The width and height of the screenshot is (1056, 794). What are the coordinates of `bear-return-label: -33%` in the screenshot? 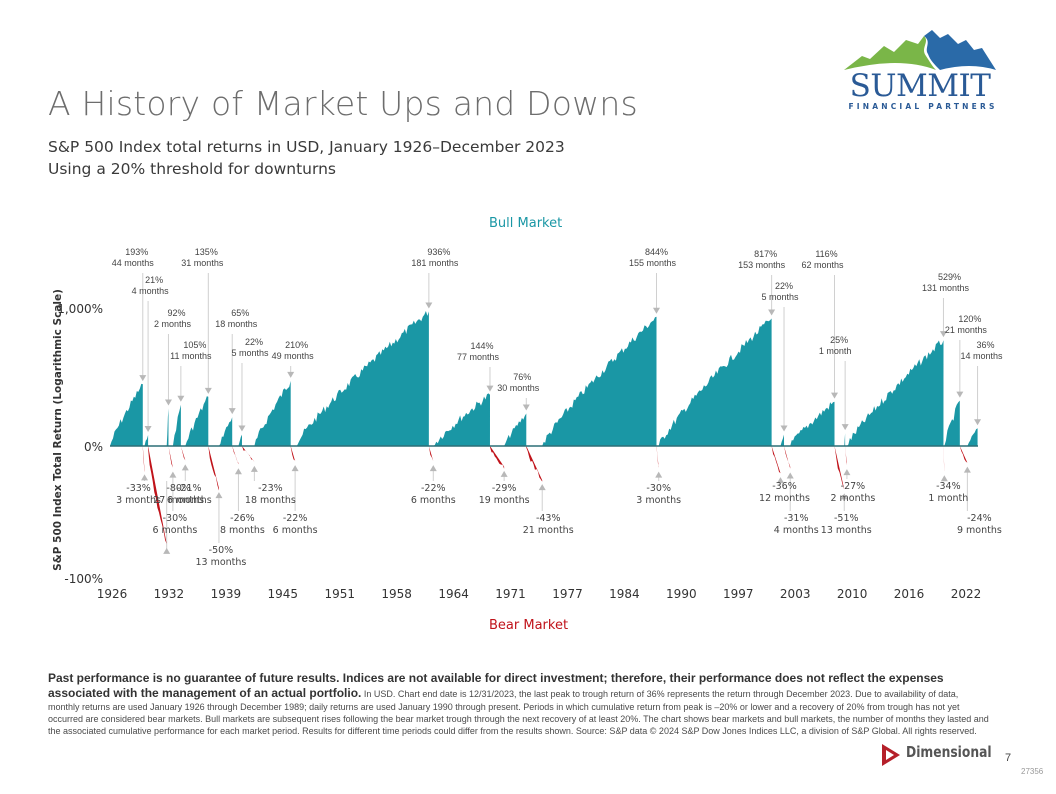 It's located at (138, 488).